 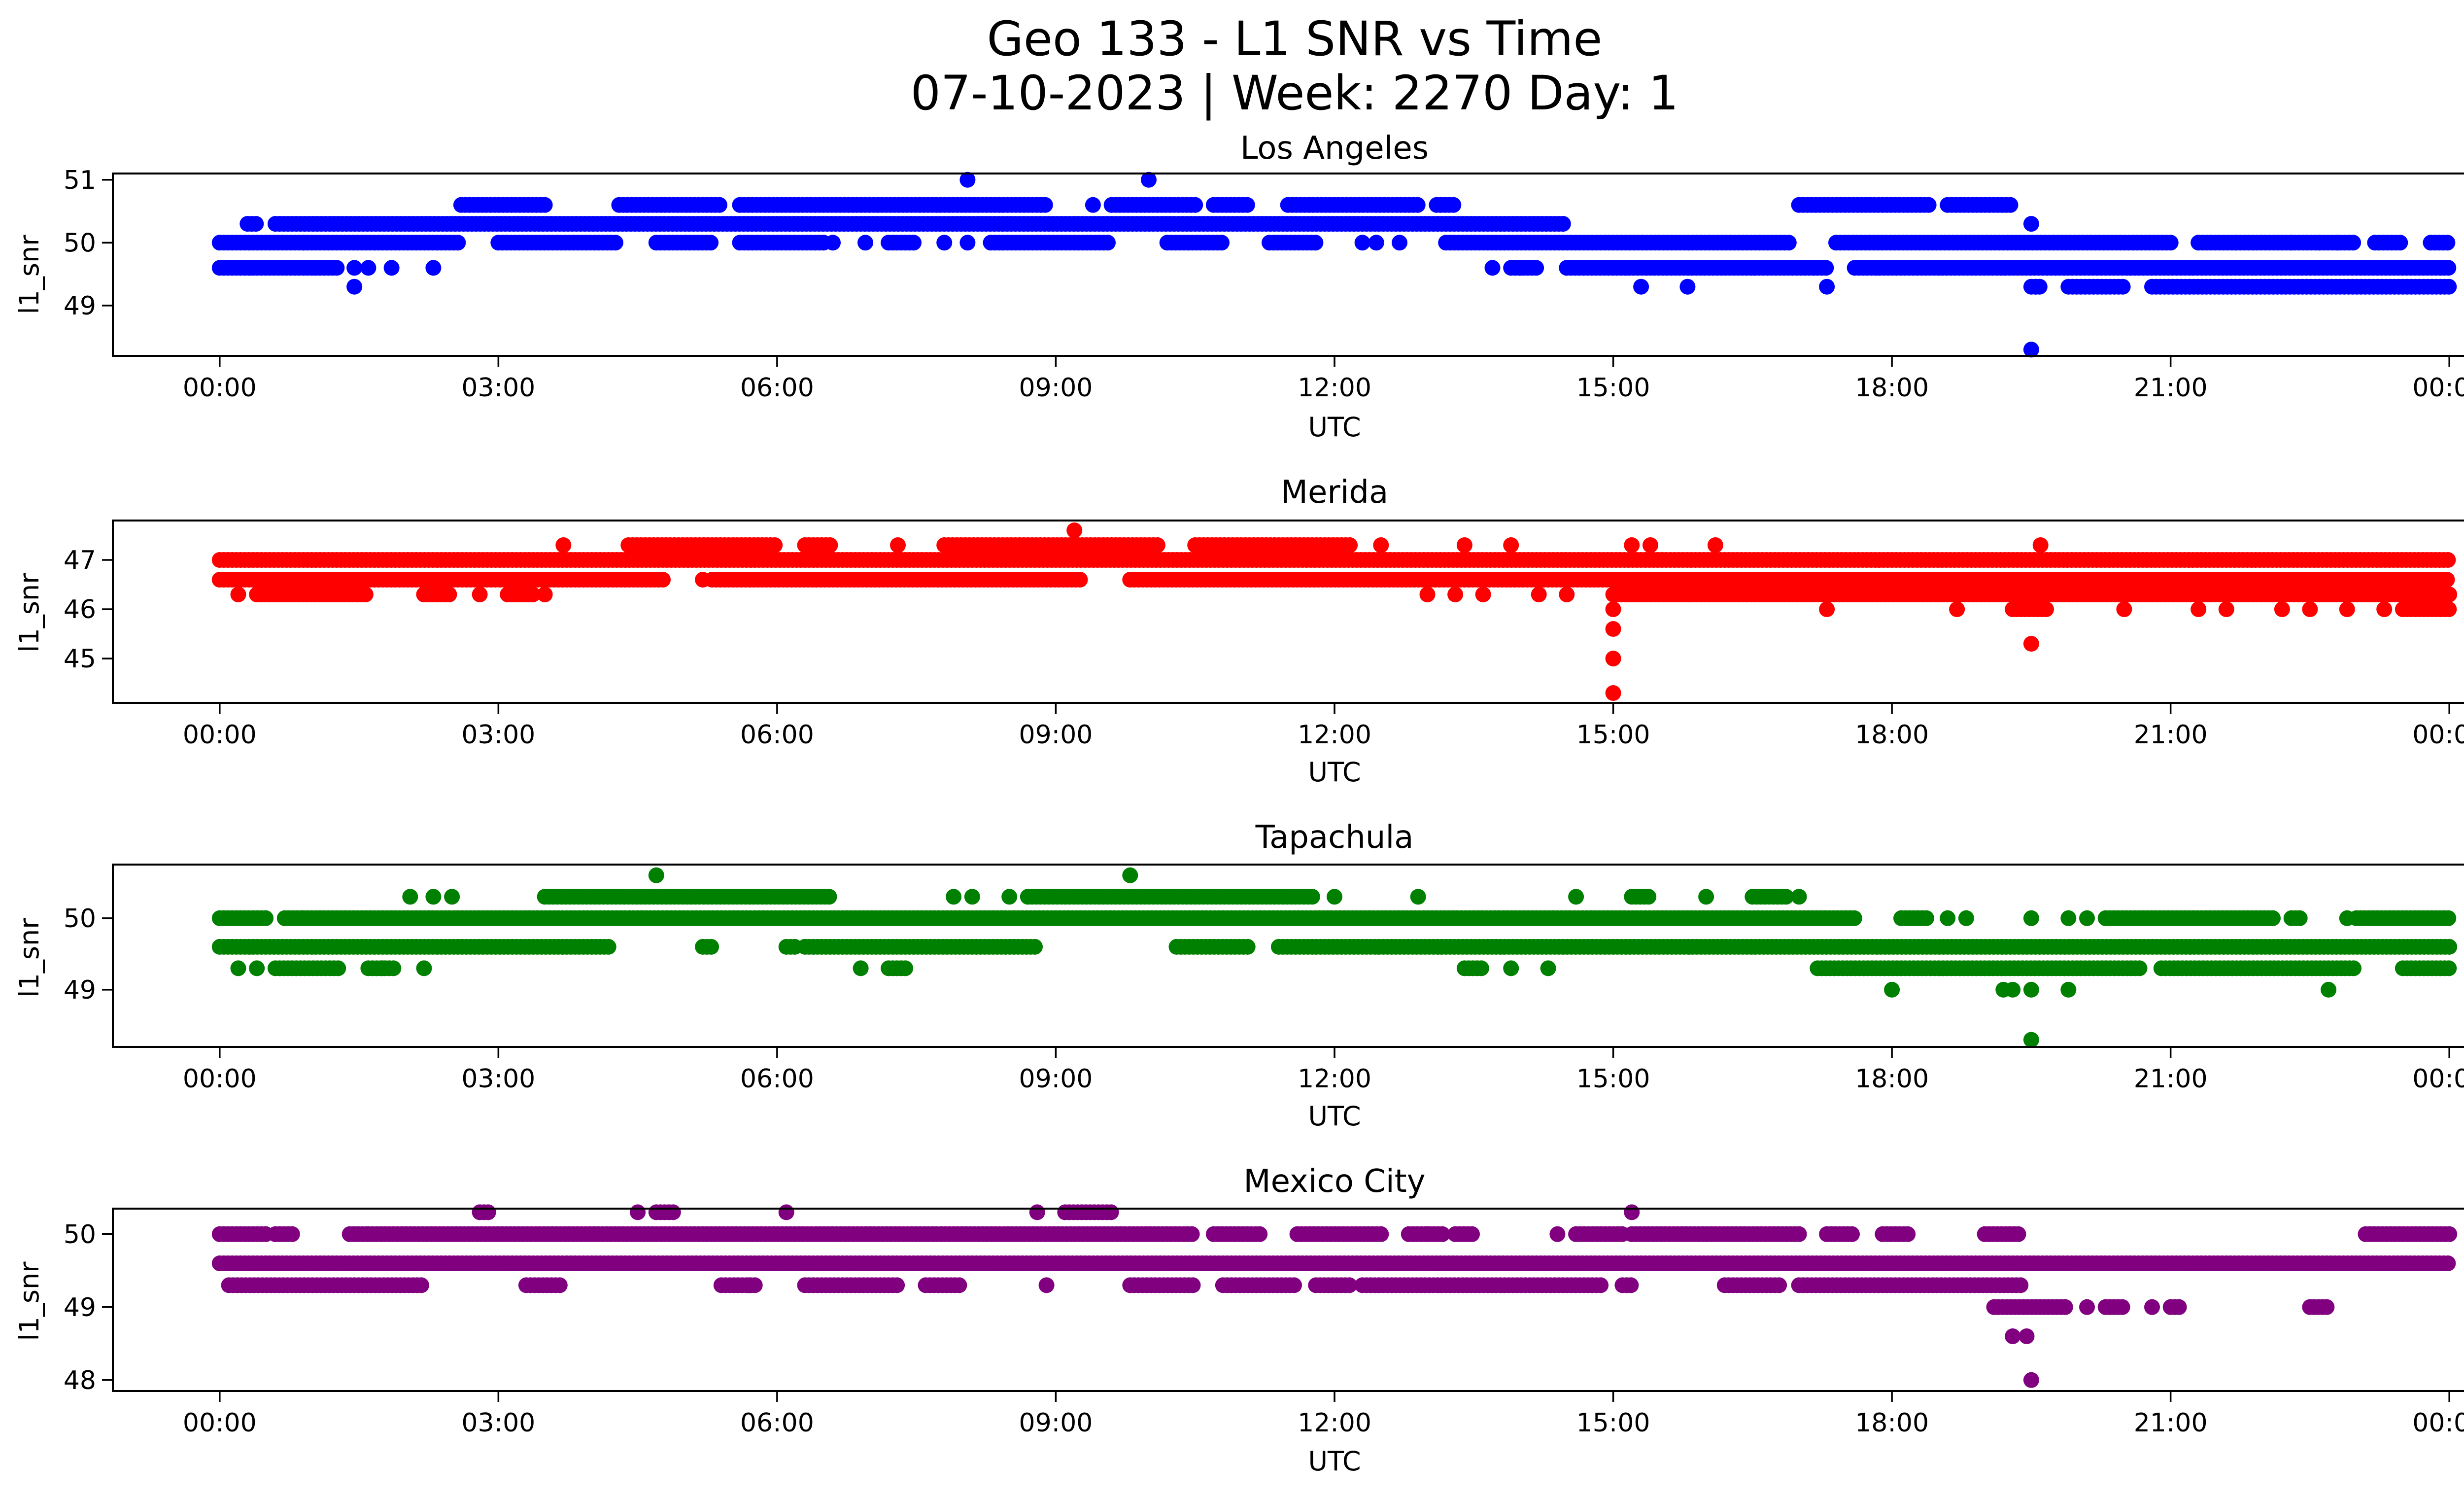 I want to click on x-tick-label: 06:00, so click(x=777, y=735).